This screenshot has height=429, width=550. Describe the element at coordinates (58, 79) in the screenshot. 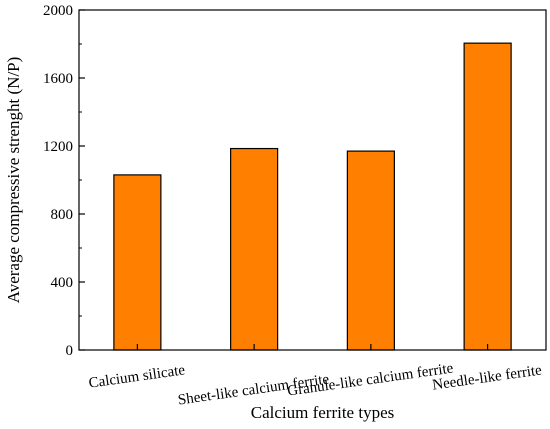

I see `y-tick-label: 1600` at that location.